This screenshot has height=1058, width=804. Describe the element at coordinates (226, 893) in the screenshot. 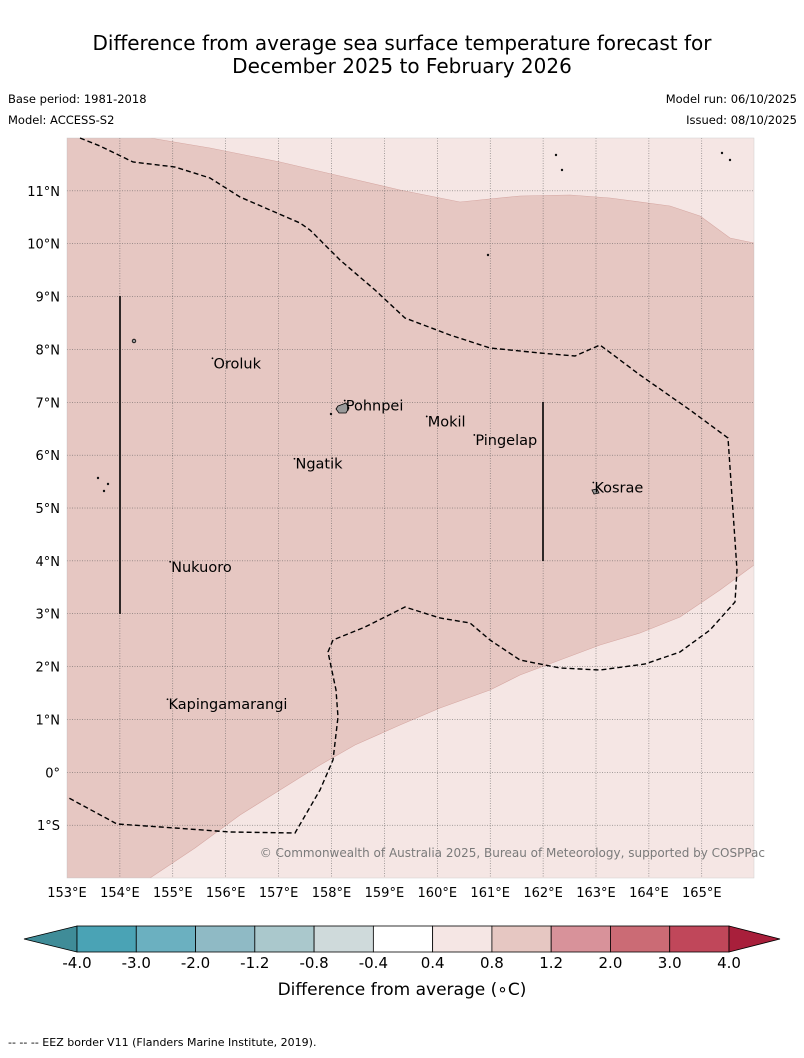

I see `x-tick-label: 156°E` at that location.